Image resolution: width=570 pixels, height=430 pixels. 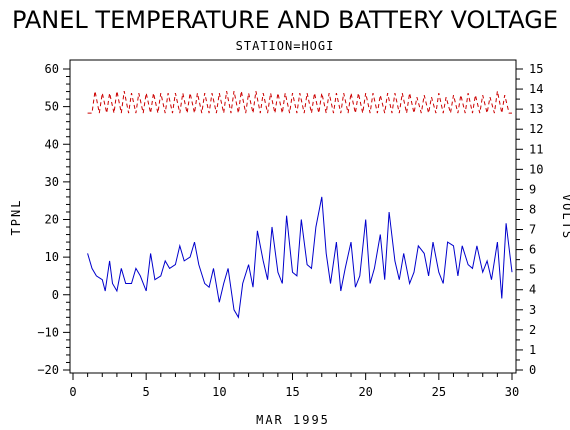 I want to click on y-axis-left: −20 −10 0 10 20 30 40 50 60, so click(x=53, y=219).